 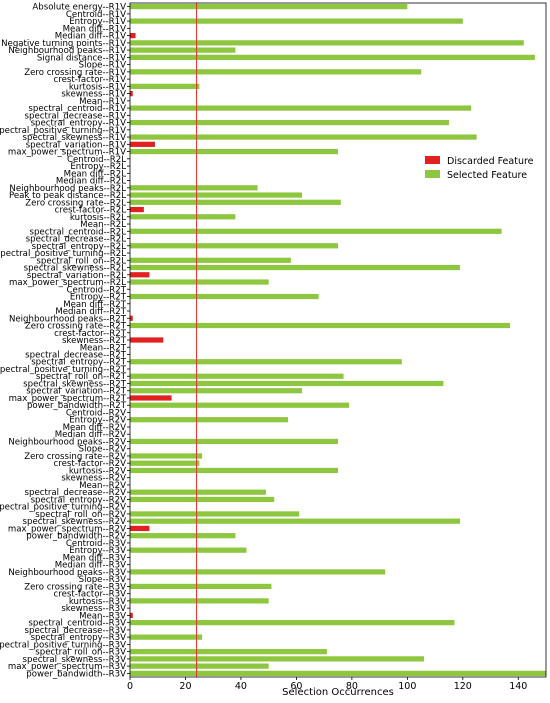 What do you see at coordinates (102, 66) in the screenshot?
I see `y-tick-label: Slope--R1V` at bounding box center [102, 66].